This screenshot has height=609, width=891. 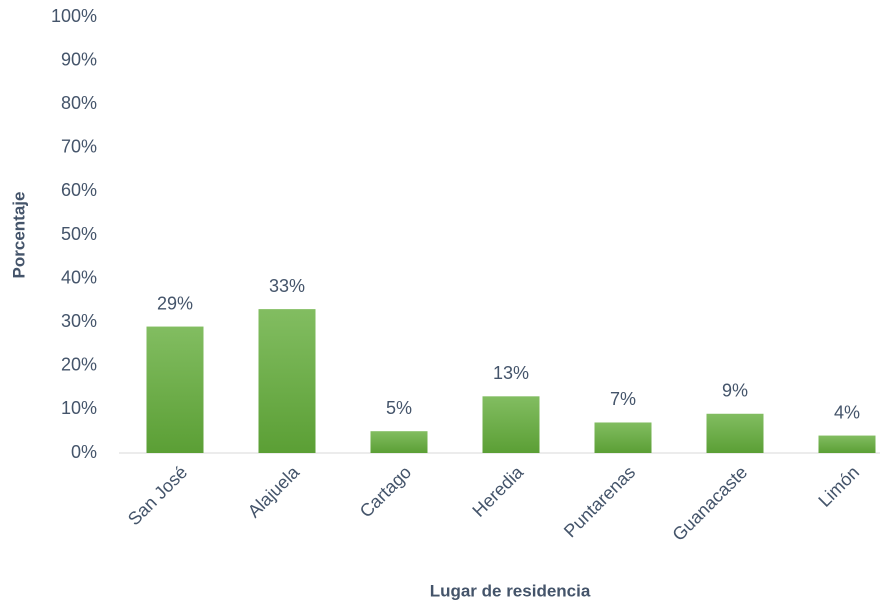 What do you see at coordinates (709, 503) in the screenshot?
I see `x-tick-label: Guanacaste` at bounding box center [709, 503].